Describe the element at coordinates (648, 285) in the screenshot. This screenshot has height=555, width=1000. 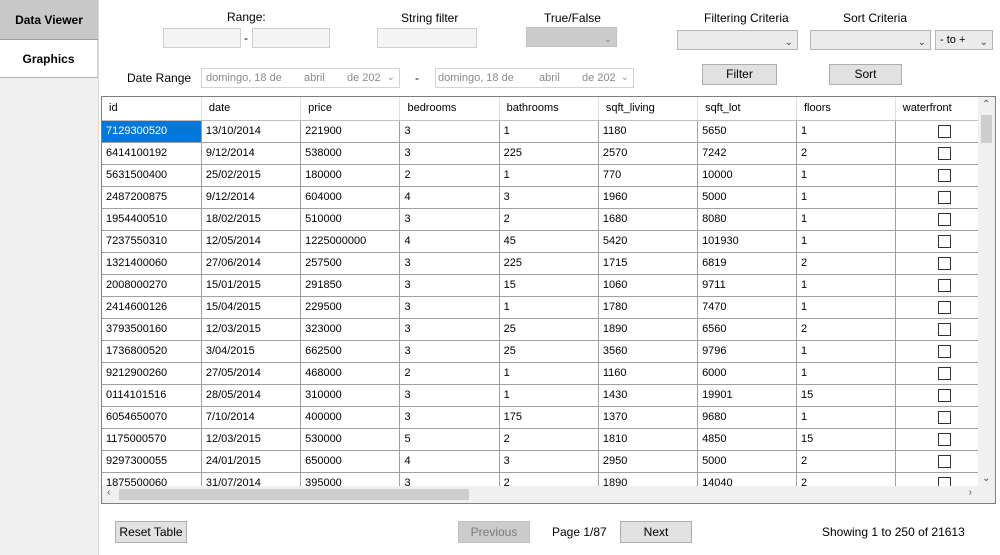
I see `cell-sqft-living: 1060` at that location.